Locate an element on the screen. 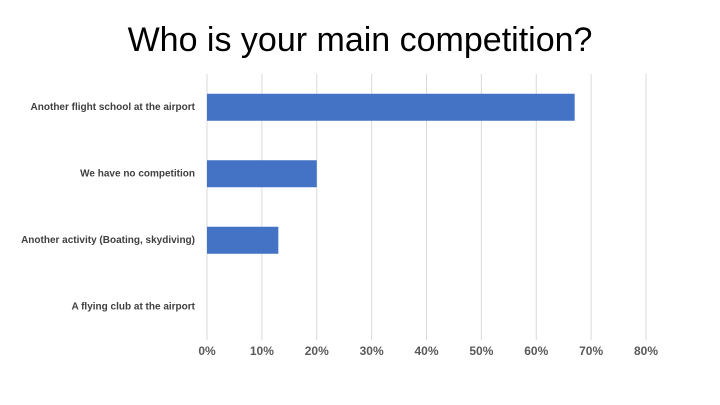 Image resolution: width=720 pixels, height=405 pixels. x-tick-label: 50% is located at coordinates (481, 351).